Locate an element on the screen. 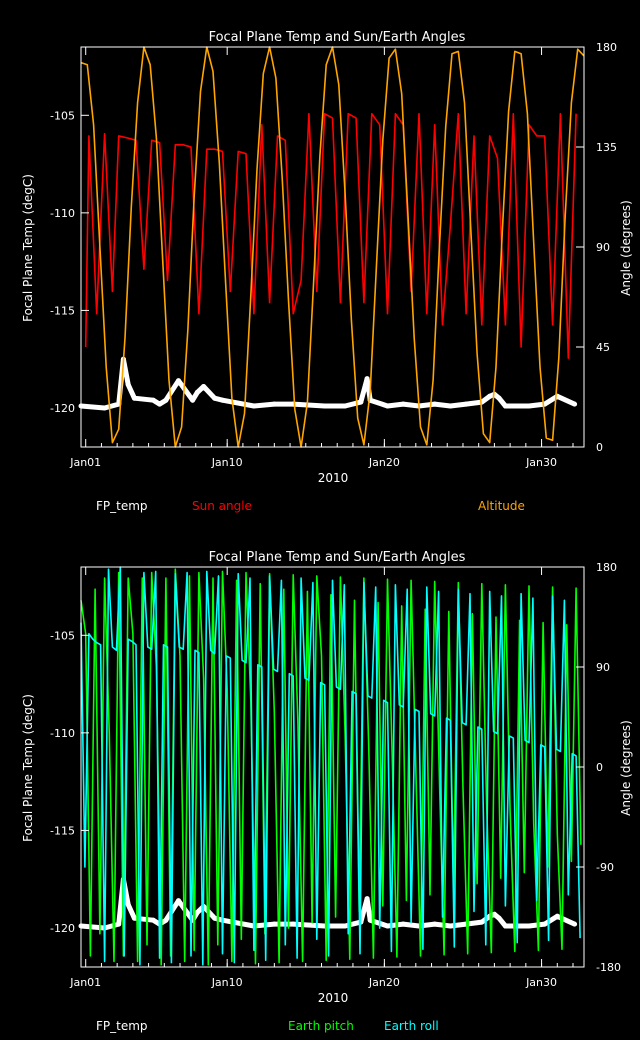  y-right-tick-label: -180 is located at coordinates (608, 967).